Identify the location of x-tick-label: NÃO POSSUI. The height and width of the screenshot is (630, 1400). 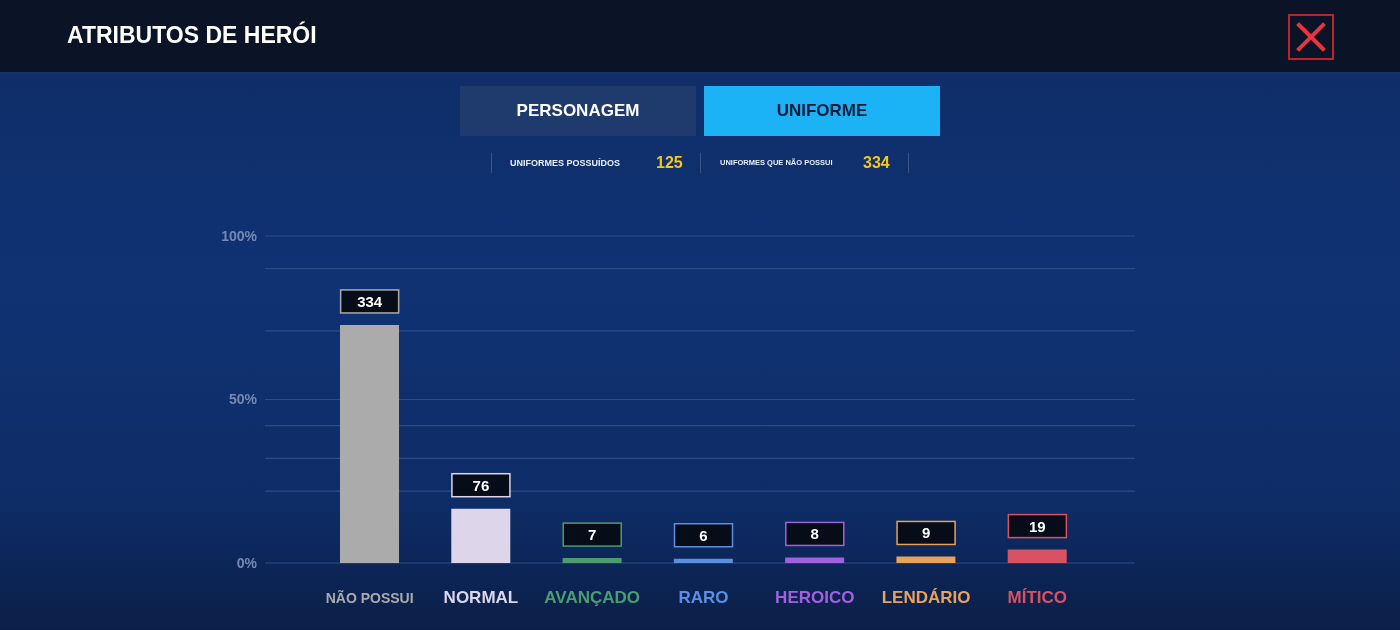
(369, 597).